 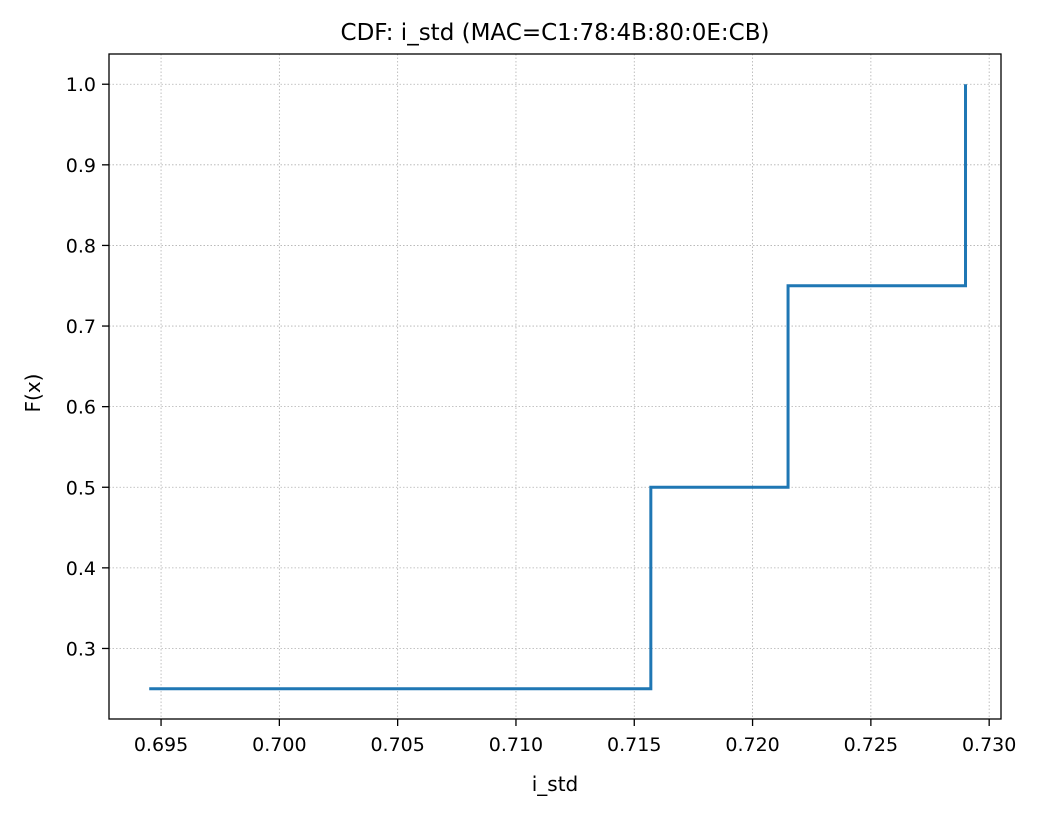 What do you see at coordinates (33, 393) in the screenshot?
I see `y-axis-label: F(x)` at bounding box center [33, 393].